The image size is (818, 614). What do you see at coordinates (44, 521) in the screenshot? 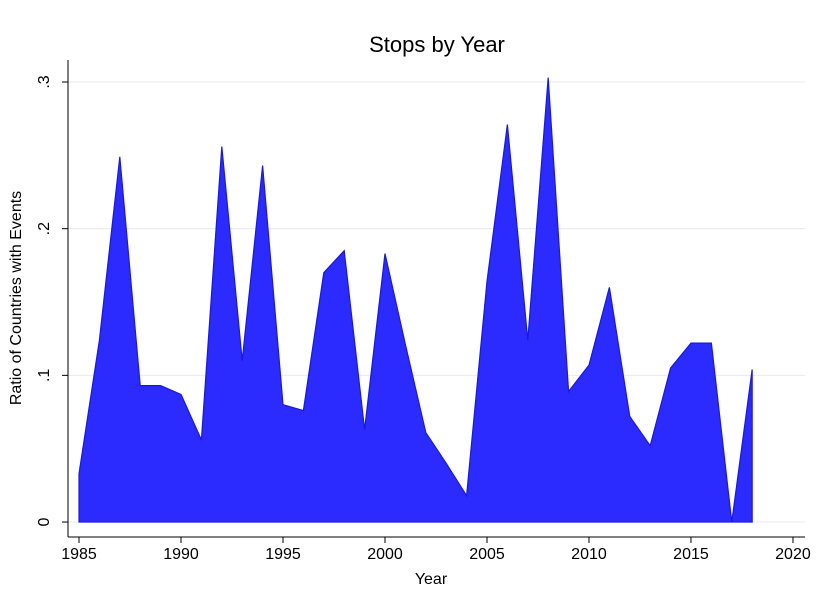
I see `y-tick-label: 0` at bounding box center [44, 521].